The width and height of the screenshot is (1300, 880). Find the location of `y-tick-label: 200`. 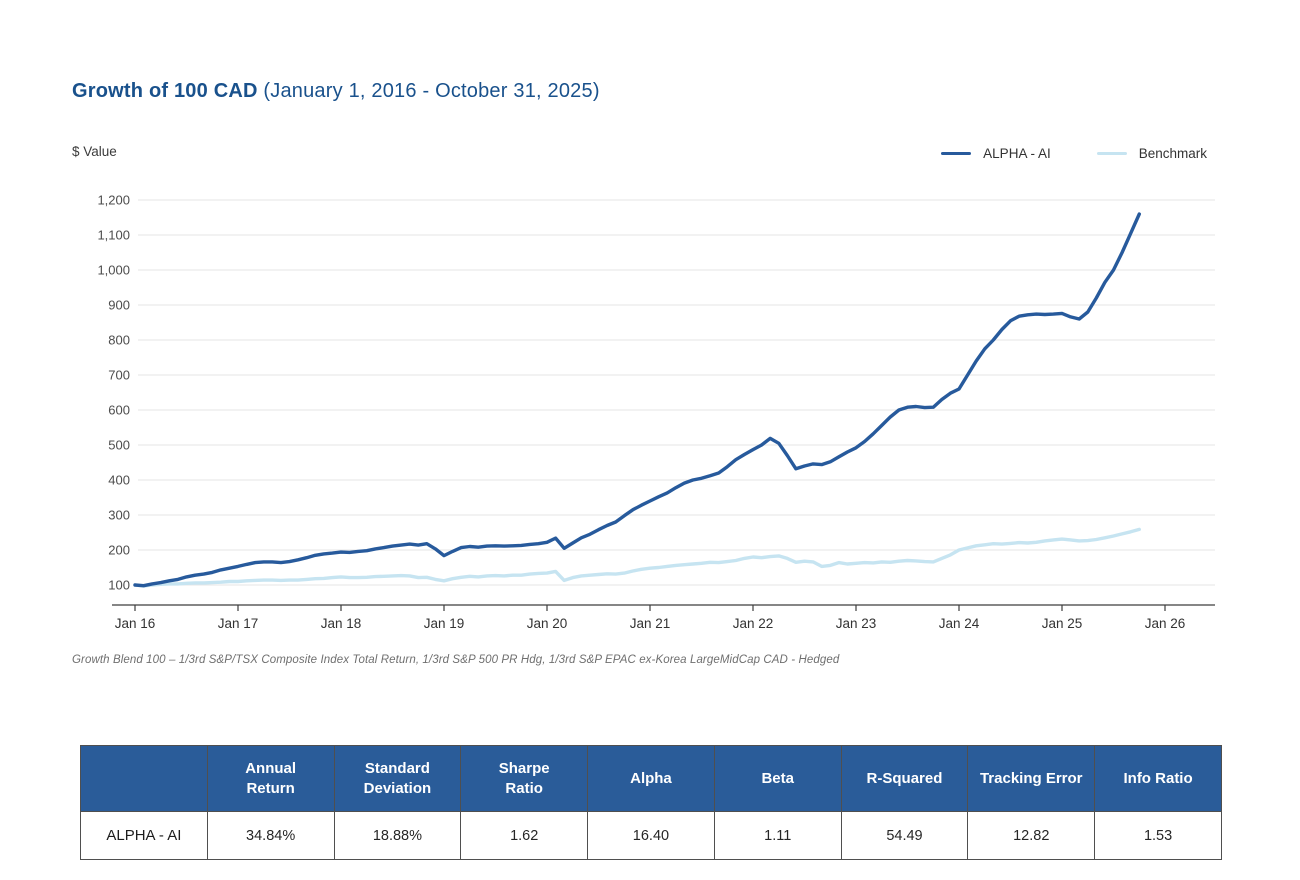

y-tick-label: 200 is located at coordinates (119, 550).